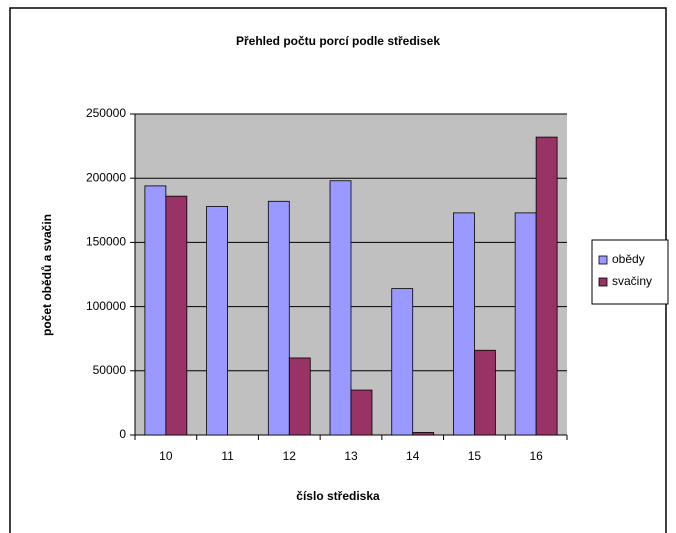 This screenshot has height=533, width=676. What do you see at coordinates (338, 41) in the screenshot?
I see `chart-title: Přehled počtu porcí podle středisek` at bounding box center [338, 41].